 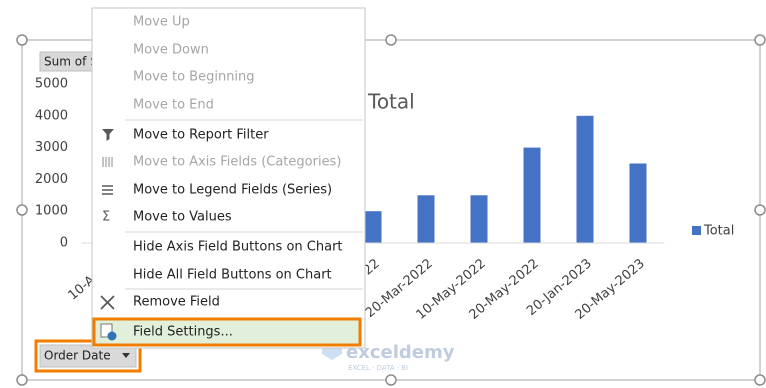 I want to click on menu-item: Hide Axis Field Buttons on Chart, so click(x=238, y=247).